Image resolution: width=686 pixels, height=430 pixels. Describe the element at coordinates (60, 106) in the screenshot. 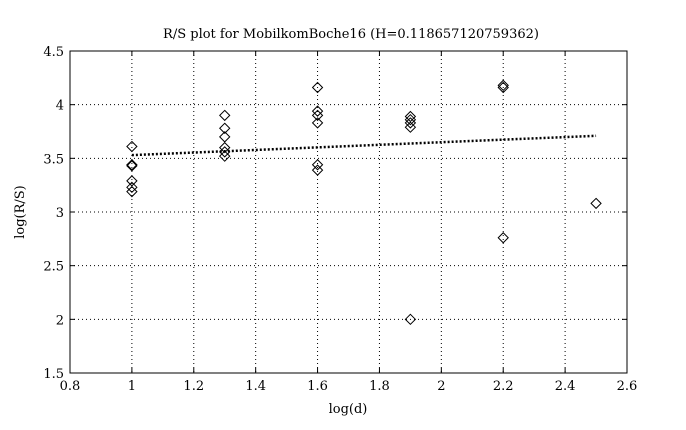

I see `y-tick-label: 4` at that location.